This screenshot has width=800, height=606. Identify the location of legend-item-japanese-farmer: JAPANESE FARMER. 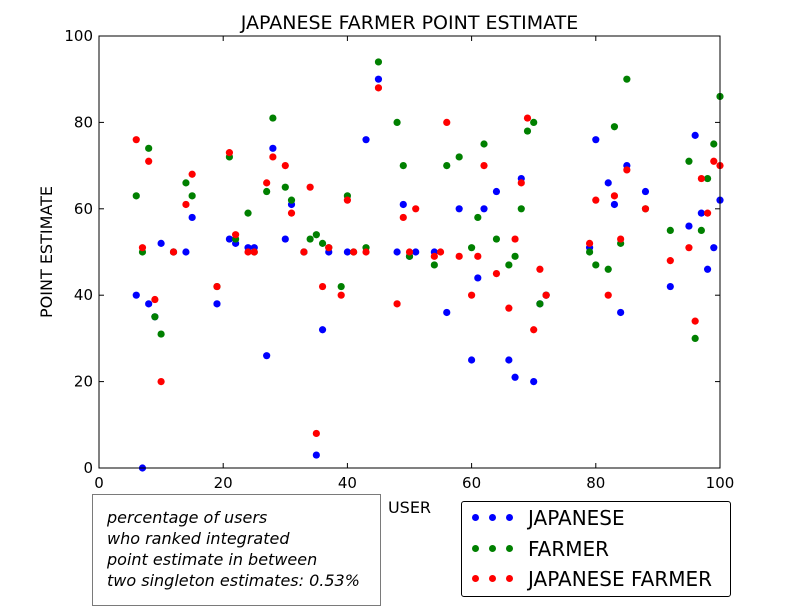
(591, 579).